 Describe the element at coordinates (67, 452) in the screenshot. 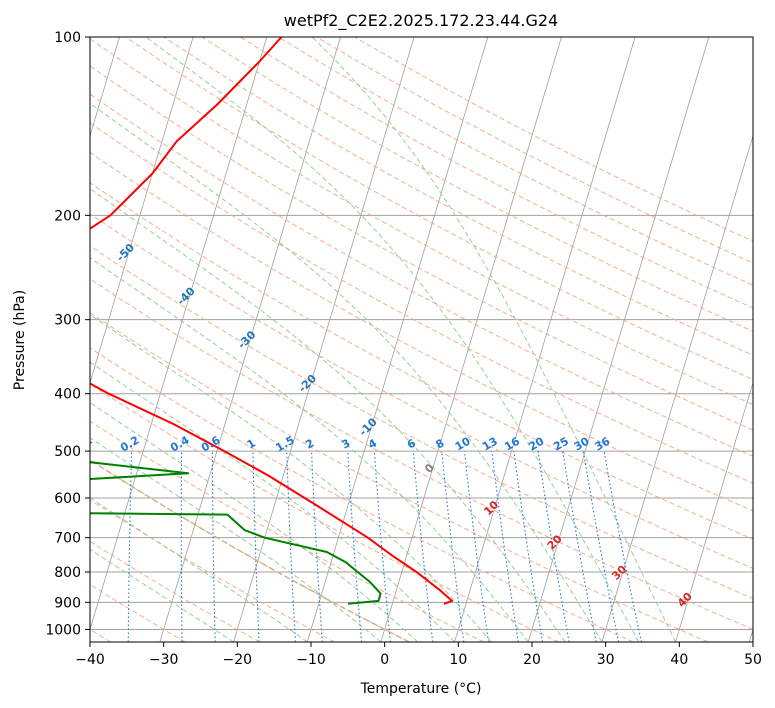

I see `y-tick-label: 500` at that location.